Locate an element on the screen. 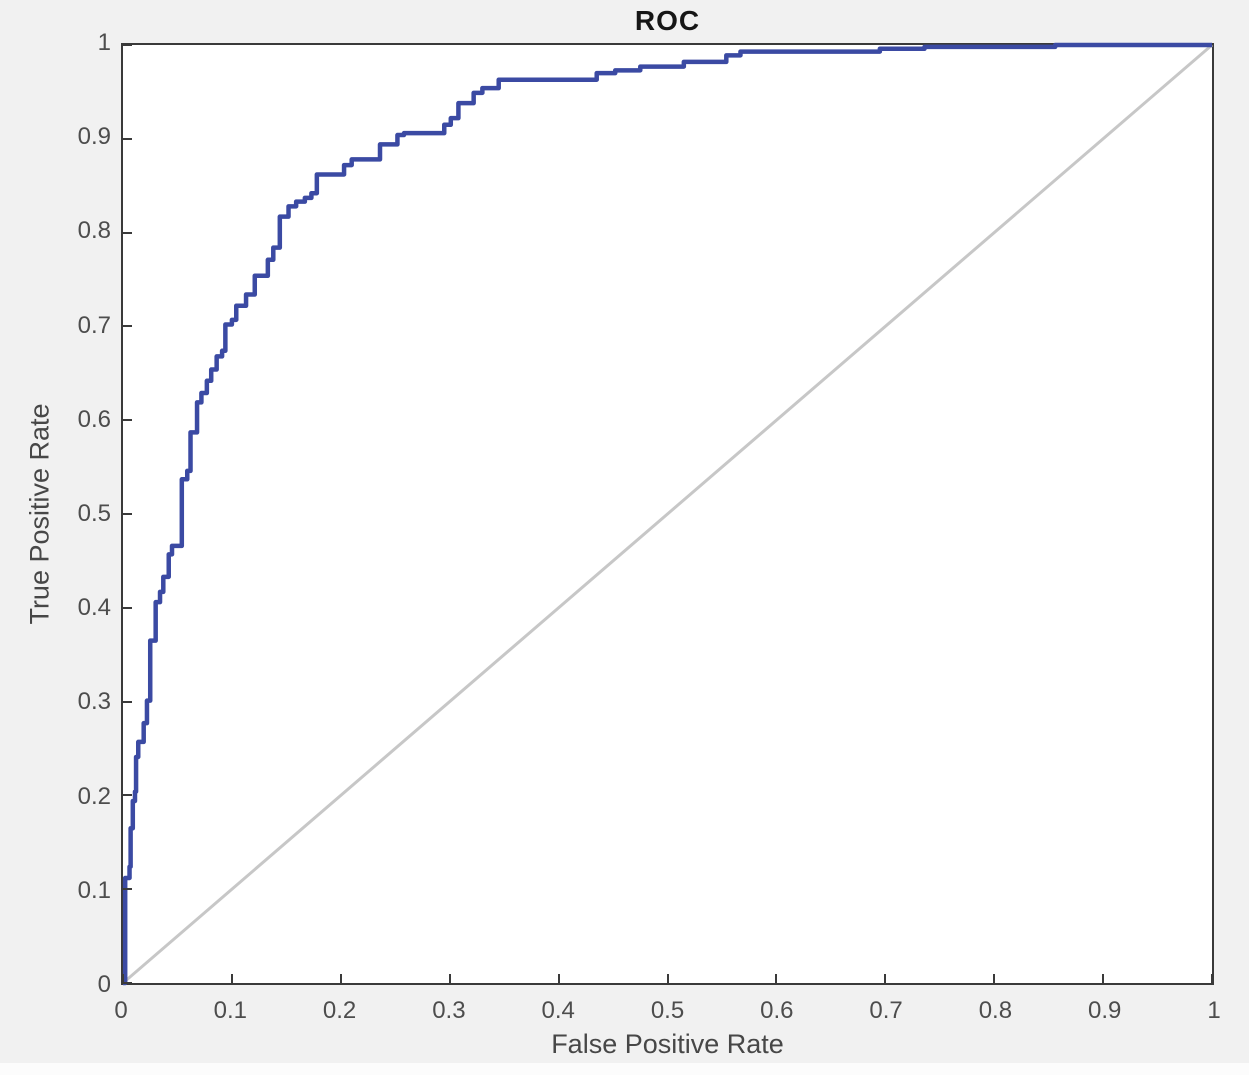  y-tick-label: 0.7 is located at coordinates (94, 325).